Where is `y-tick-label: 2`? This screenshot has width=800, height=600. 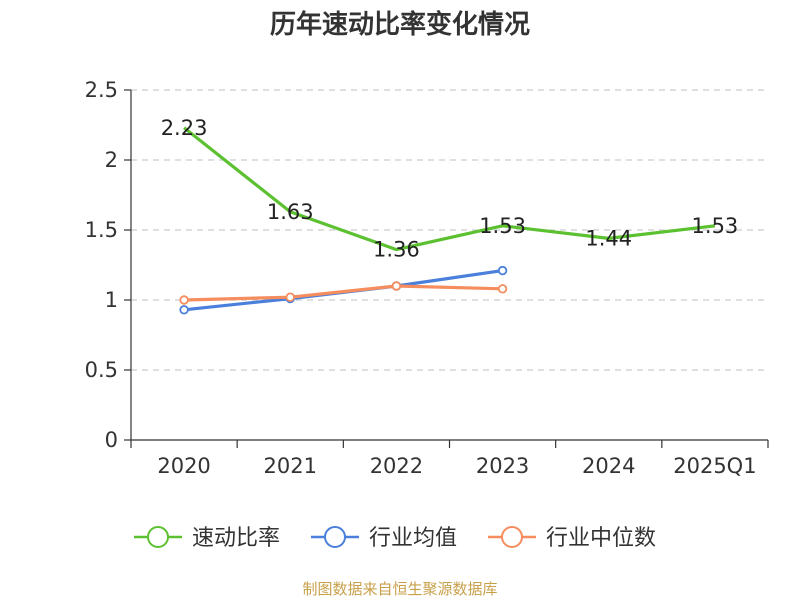 y-tick-label: 2 is located at coordinates (111, 160).